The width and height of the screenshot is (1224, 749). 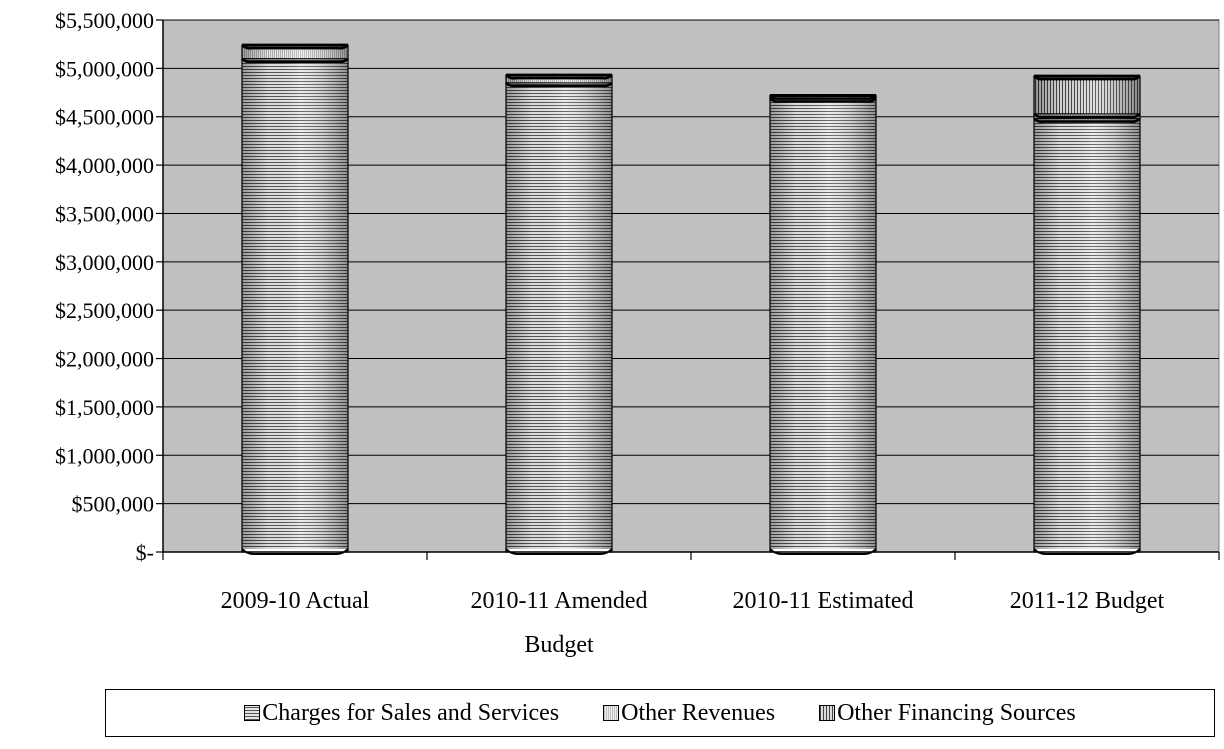 What do you see at coordinates (1087, 78) in the screenshot?
I see `bar-other-financing-rim` at bounding box center [1087, 78].